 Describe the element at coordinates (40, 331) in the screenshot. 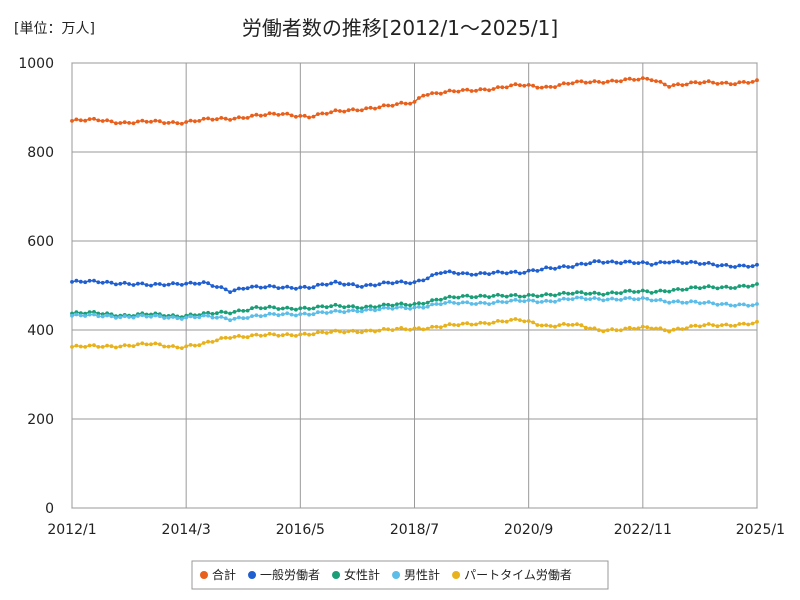

I see `y-tick-label: 400` at that location.